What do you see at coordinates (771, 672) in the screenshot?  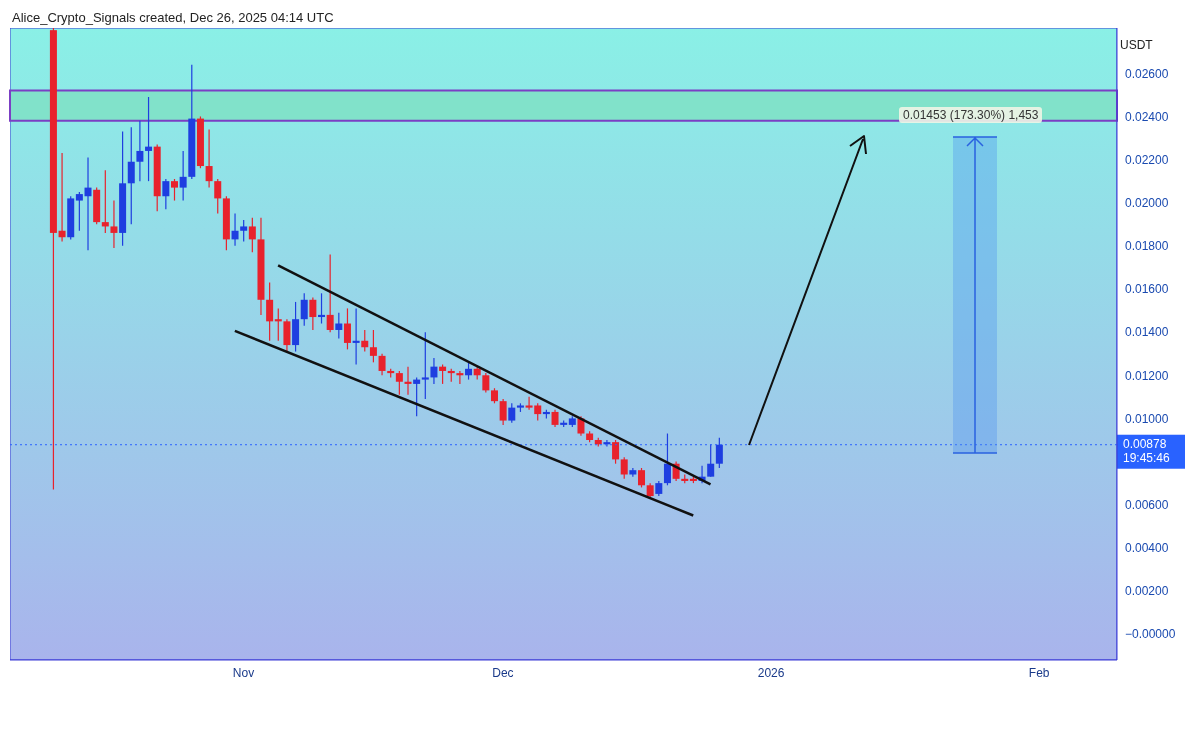 I see `x-tick-label: 2026` at bounding box center [771, 672].